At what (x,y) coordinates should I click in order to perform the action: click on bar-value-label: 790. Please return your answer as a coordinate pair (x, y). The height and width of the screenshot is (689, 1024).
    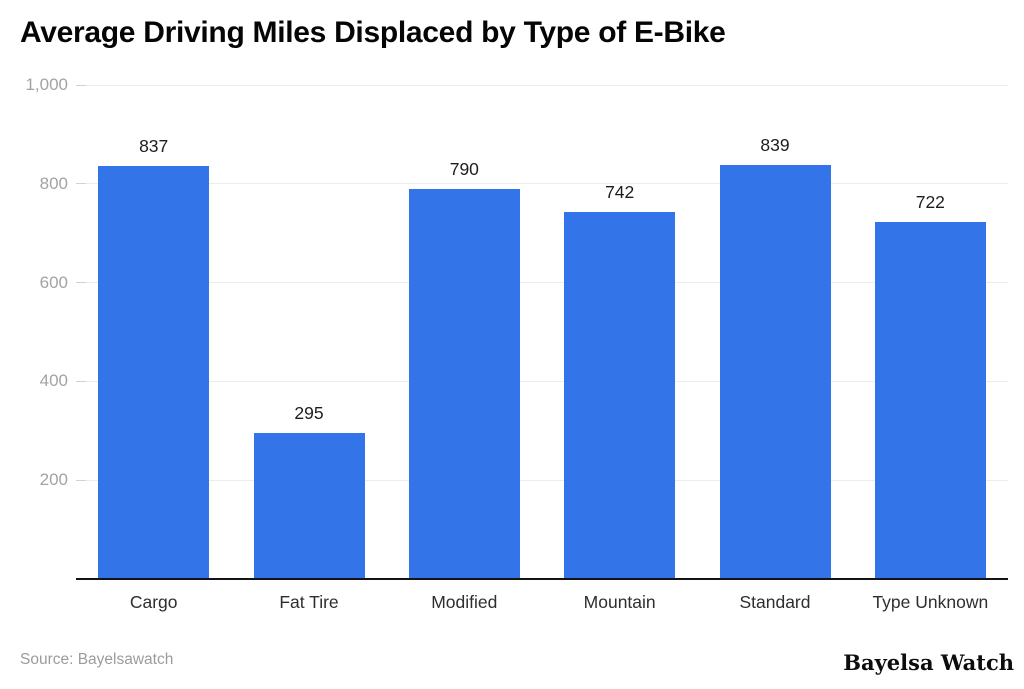
    Looking at the image, I should click on (464, 168).